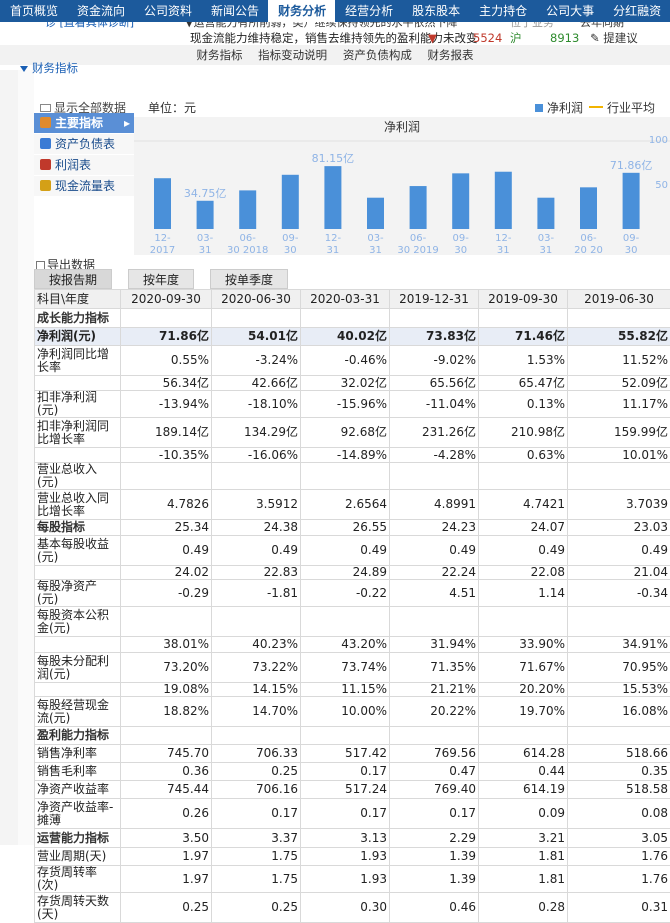  I want to click on suggest-link: ✎ 提建议, so click(614, 38).